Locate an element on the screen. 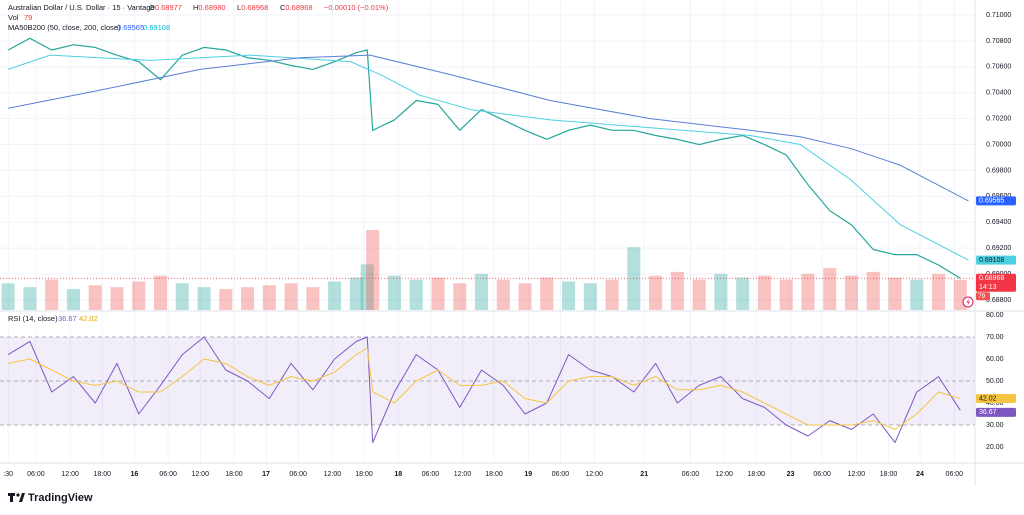 The image size is (1024, 515). logo-text: TradingView is located at coordinates (60, 498).